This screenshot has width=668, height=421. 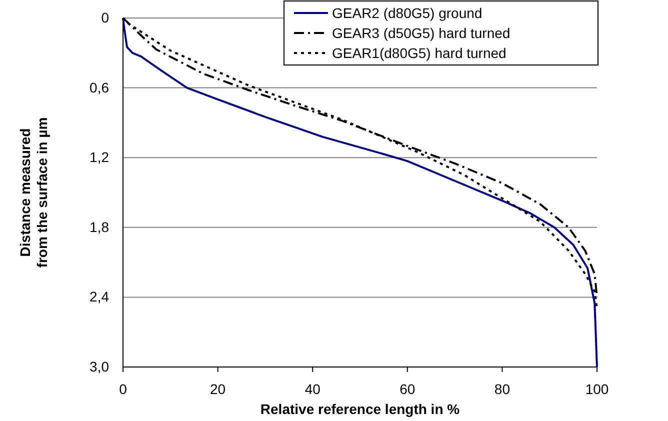 I want to click on y-tick-label: 1,8, so click(x=100, y=226).